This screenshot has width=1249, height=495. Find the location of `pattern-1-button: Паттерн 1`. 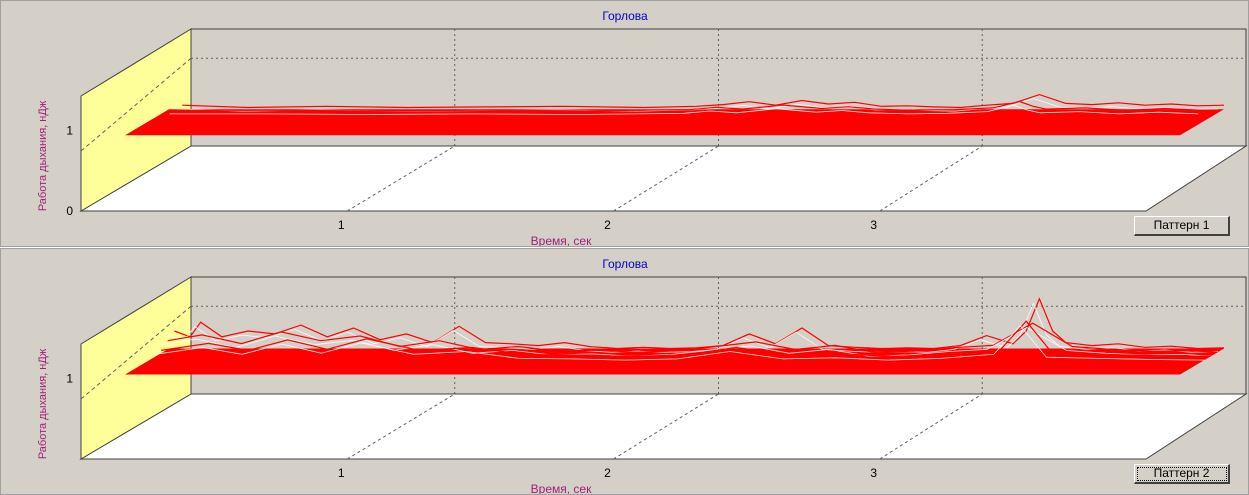

pattern-1-button: Паттерн 1 is located at coordinates (1182, 226).